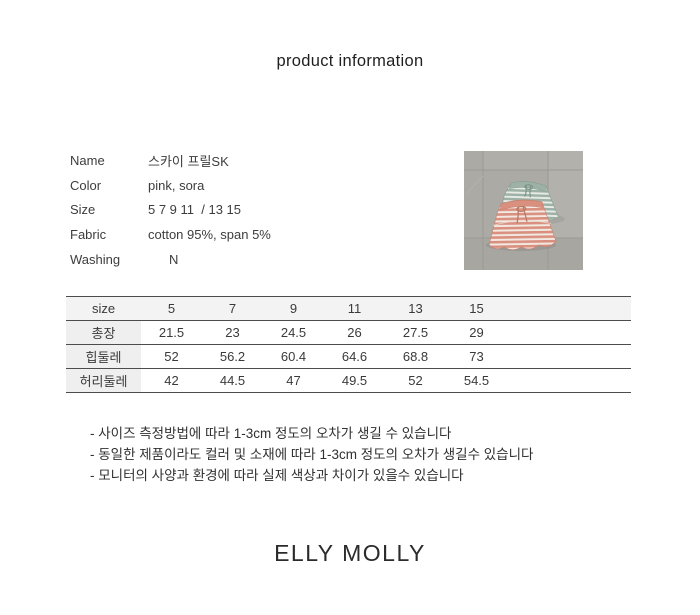 The height and width of the screenshot is (615, 700). I want to click on brand-logo: ELLY MOLLY, so click(350, 553).